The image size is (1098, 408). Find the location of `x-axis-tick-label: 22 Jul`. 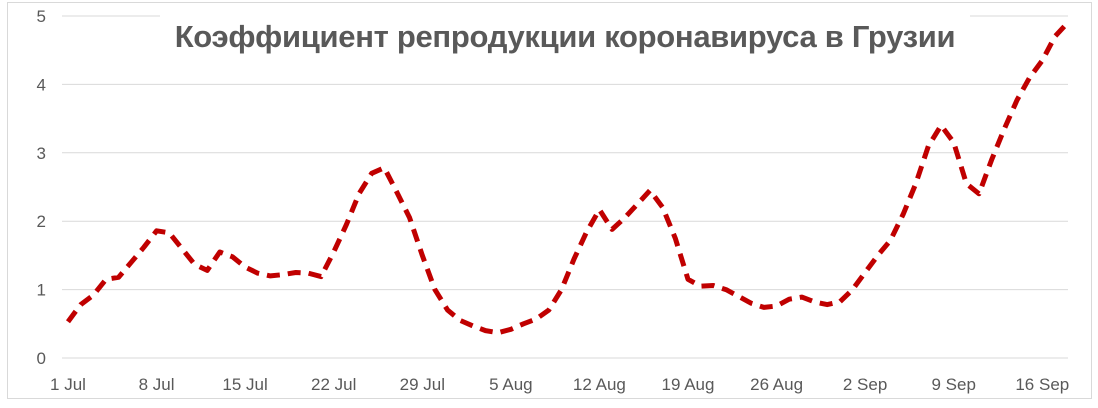

x-axis-tick-label: 22 Jul is located at coordinates (333, 384).